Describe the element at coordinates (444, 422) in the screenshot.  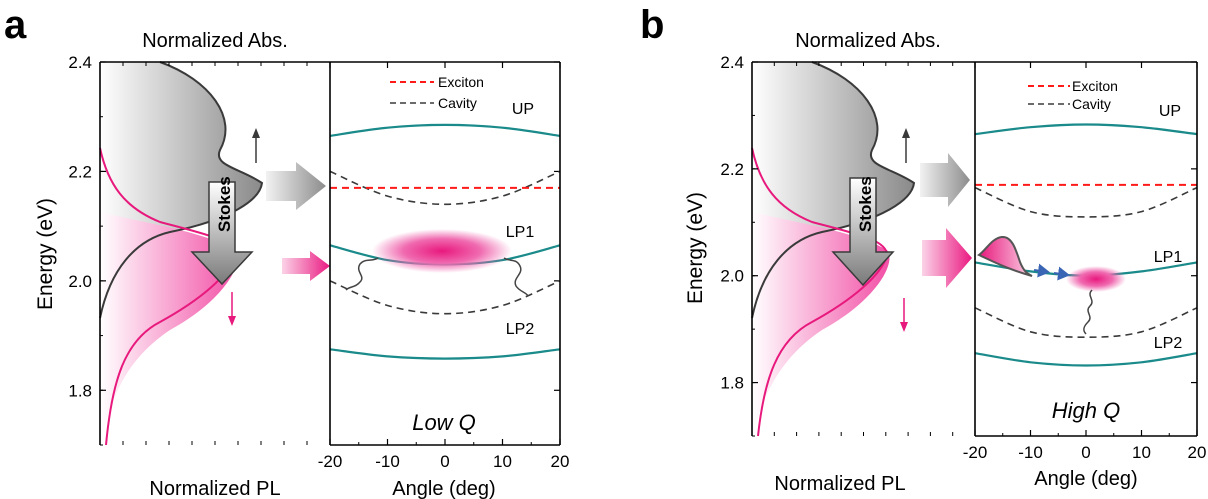
I see `quality-label: Low Q` at that location.